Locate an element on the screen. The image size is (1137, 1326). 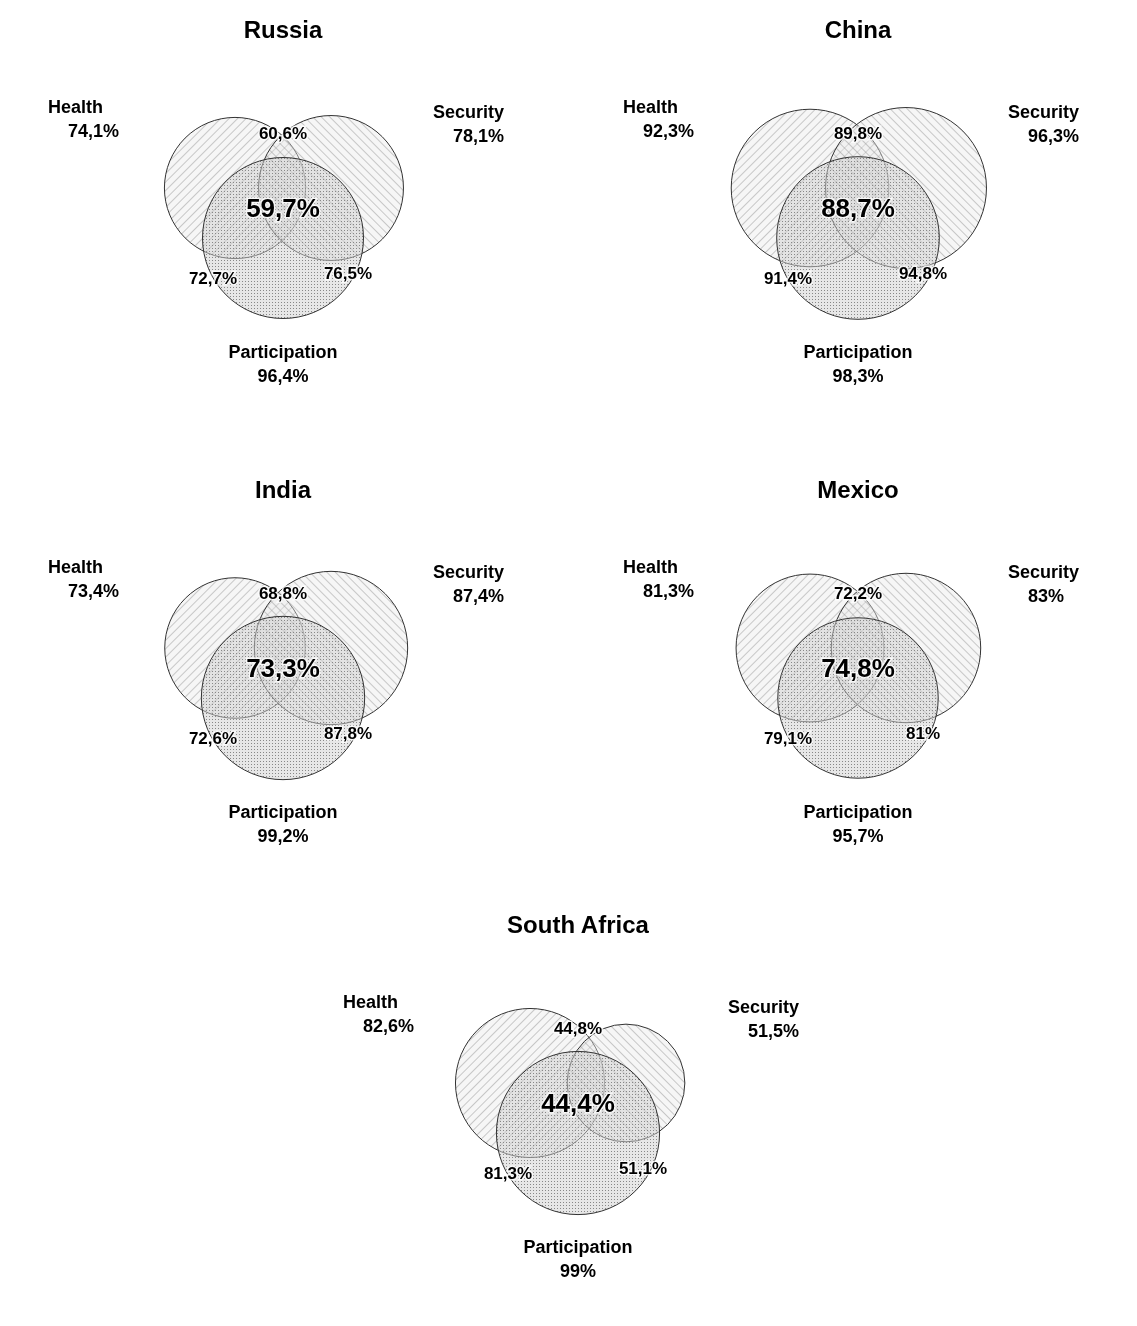
data-label: 82,6% is located at coordinates (389, 1026).